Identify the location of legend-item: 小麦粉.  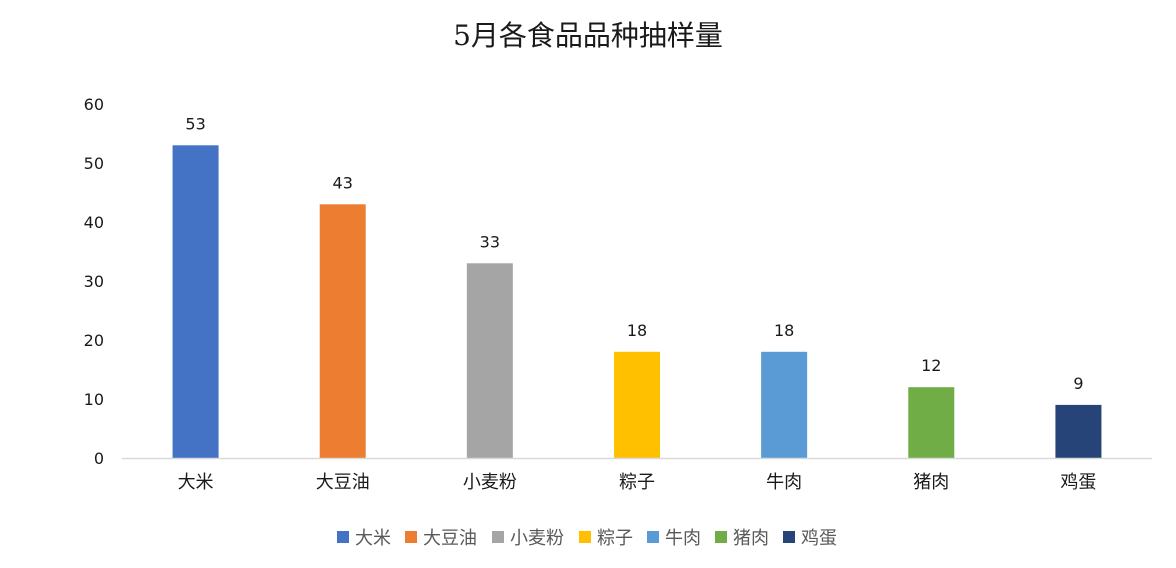
(528, 538).